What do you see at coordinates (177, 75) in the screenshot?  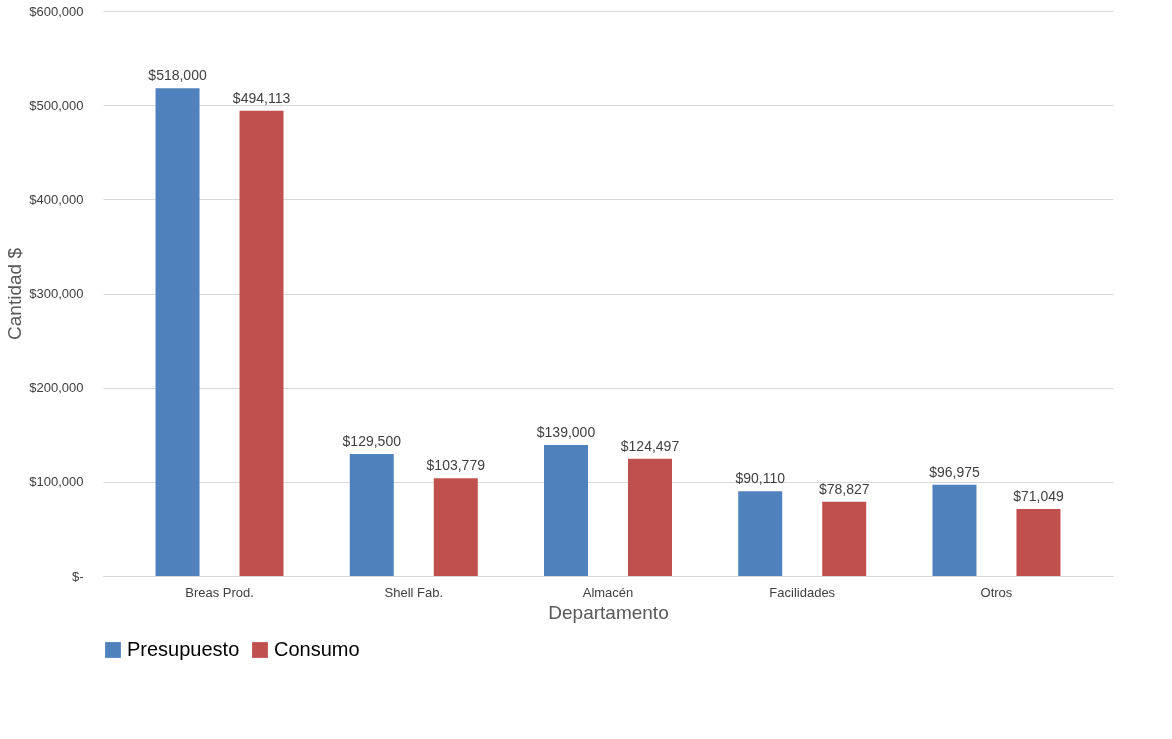 I see `data-label: $518,000` at bounding box center [177, 75].